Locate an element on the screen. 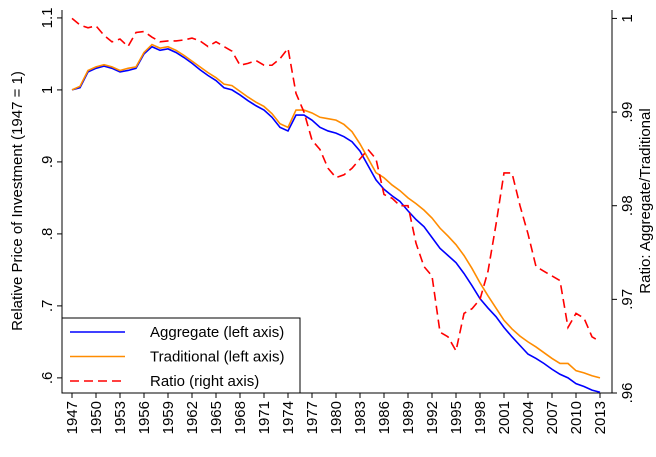 The width and height of the screenshot is (656, 457). y-tick-label: 1 is located at coordinates (47, 90).